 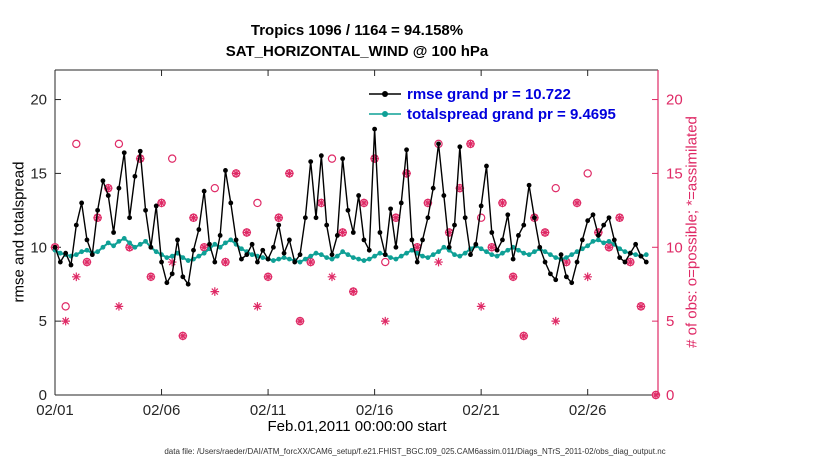 What do you see at coordinates (357, 30) in the screenshot?
I see `chart-title: Tropics 1096 / 1164 = 94.158%` at bounding box center [357, 30].